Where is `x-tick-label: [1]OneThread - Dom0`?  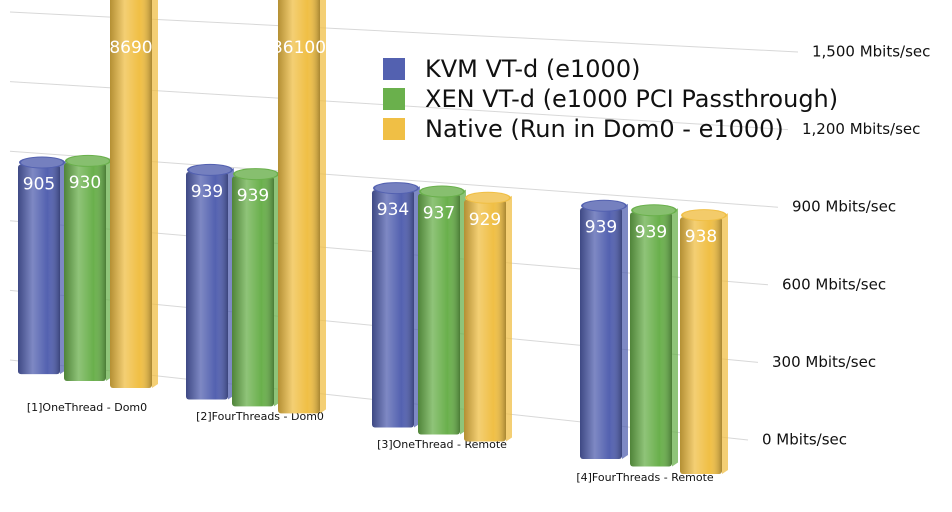 x-tick-label: [1]OneThread - Dom0 is located at coordinates (87, 407).